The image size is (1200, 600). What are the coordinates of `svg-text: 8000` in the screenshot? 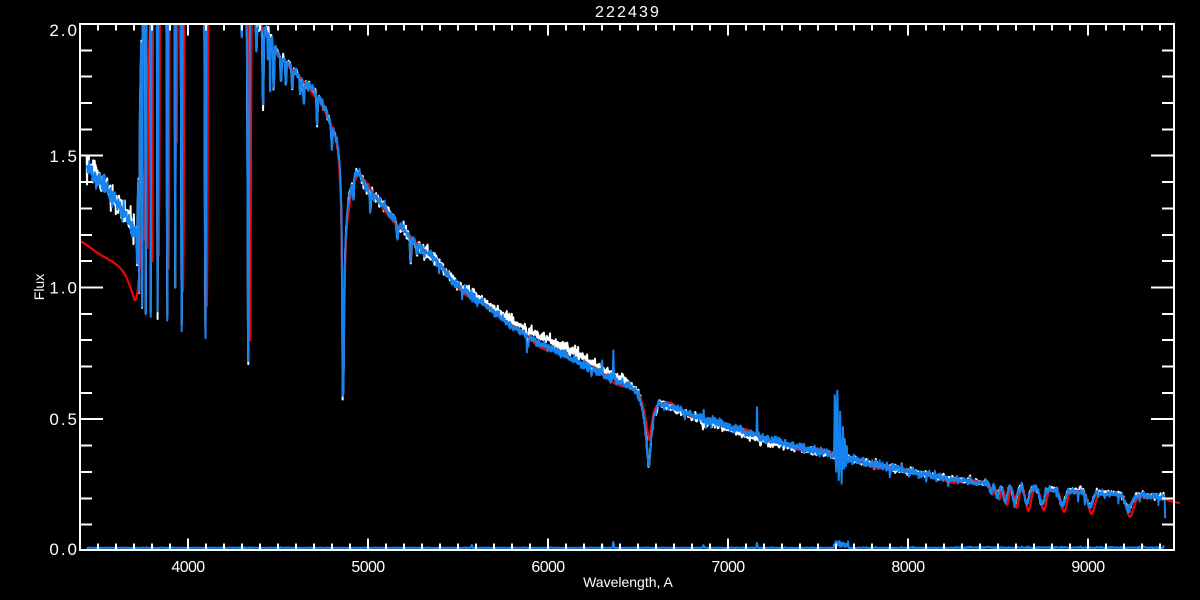 It's located at (908, 567).